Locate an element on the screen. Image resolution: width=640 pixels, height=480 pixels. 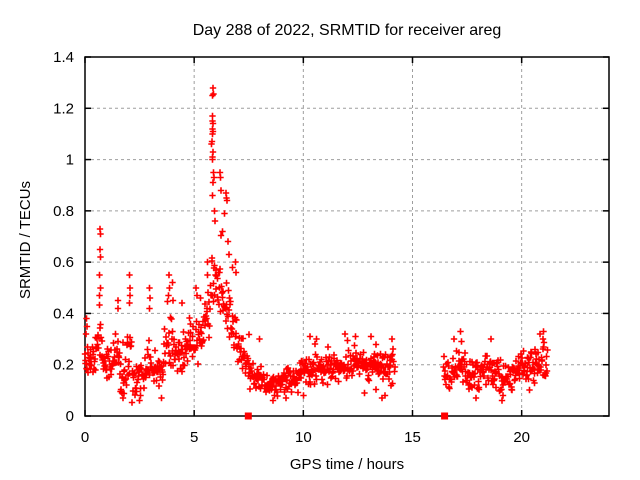
y-tick-label: 0.6 is located at coordinates (63, 262).